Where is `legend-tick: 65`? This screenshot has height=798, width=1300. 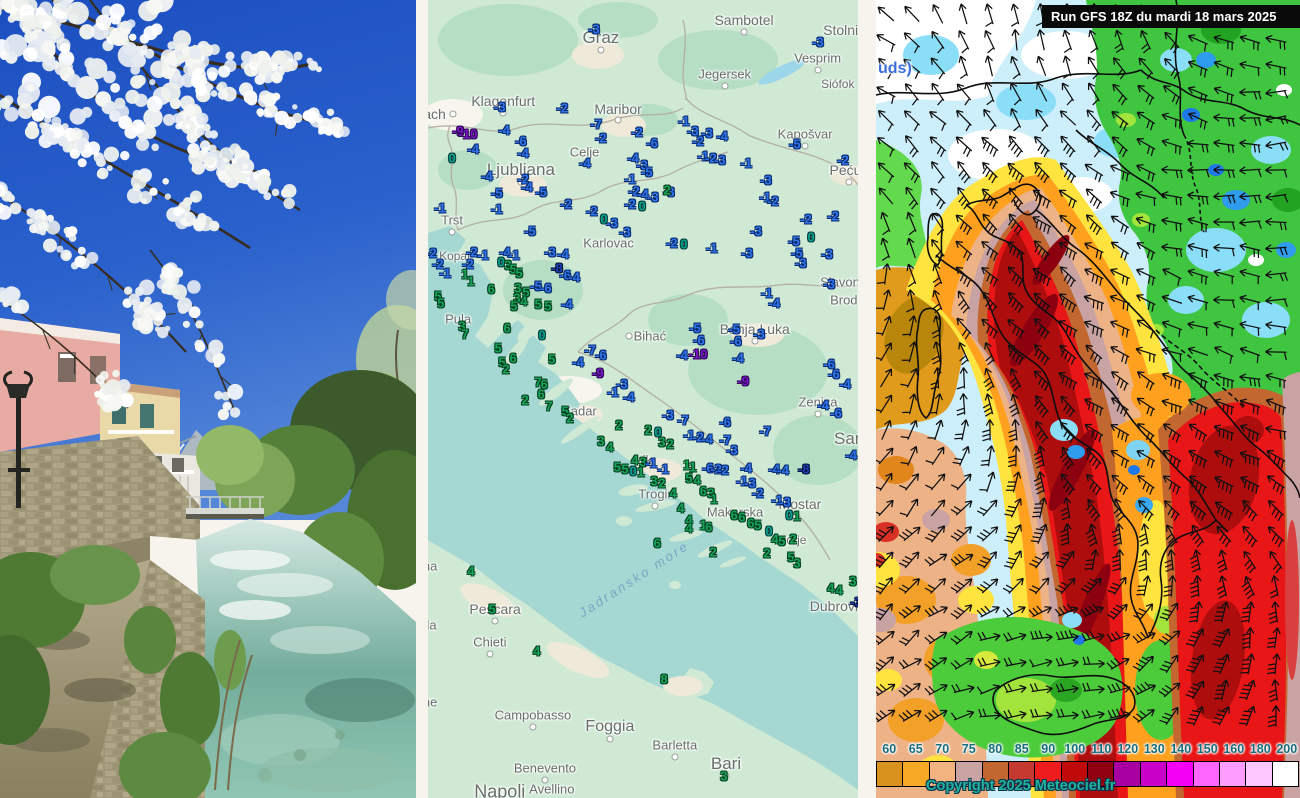
legend-tick: 65 is located at coordinates (915, 749).